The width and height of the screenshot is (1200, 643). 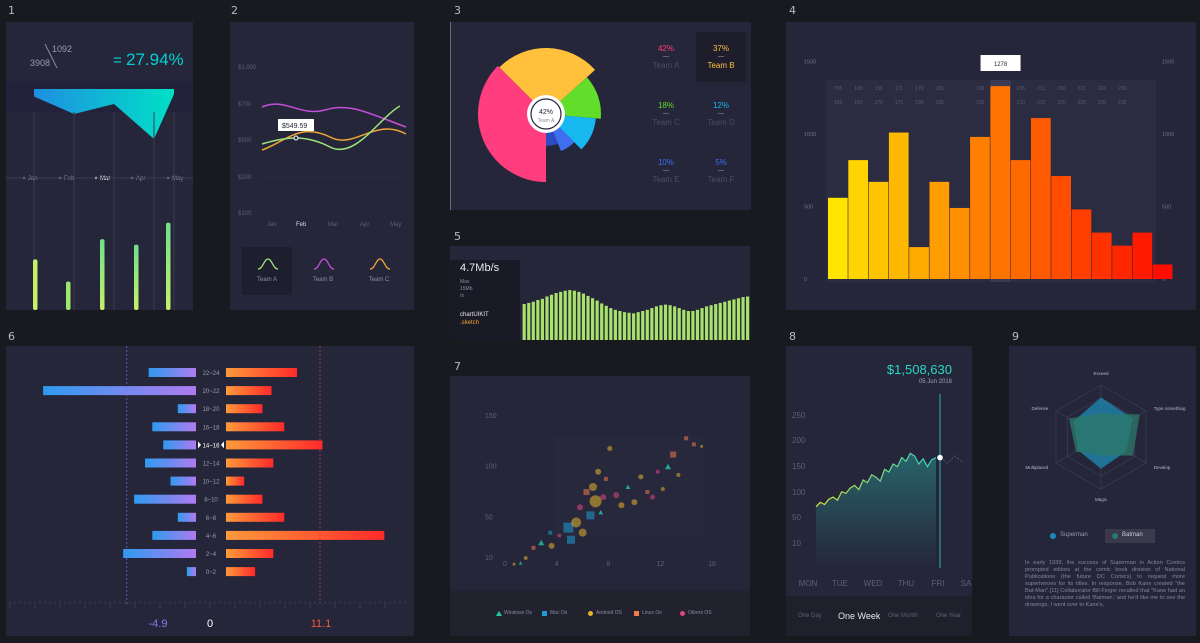 I want to click on p8-active-point, so click(x=940, y=457).